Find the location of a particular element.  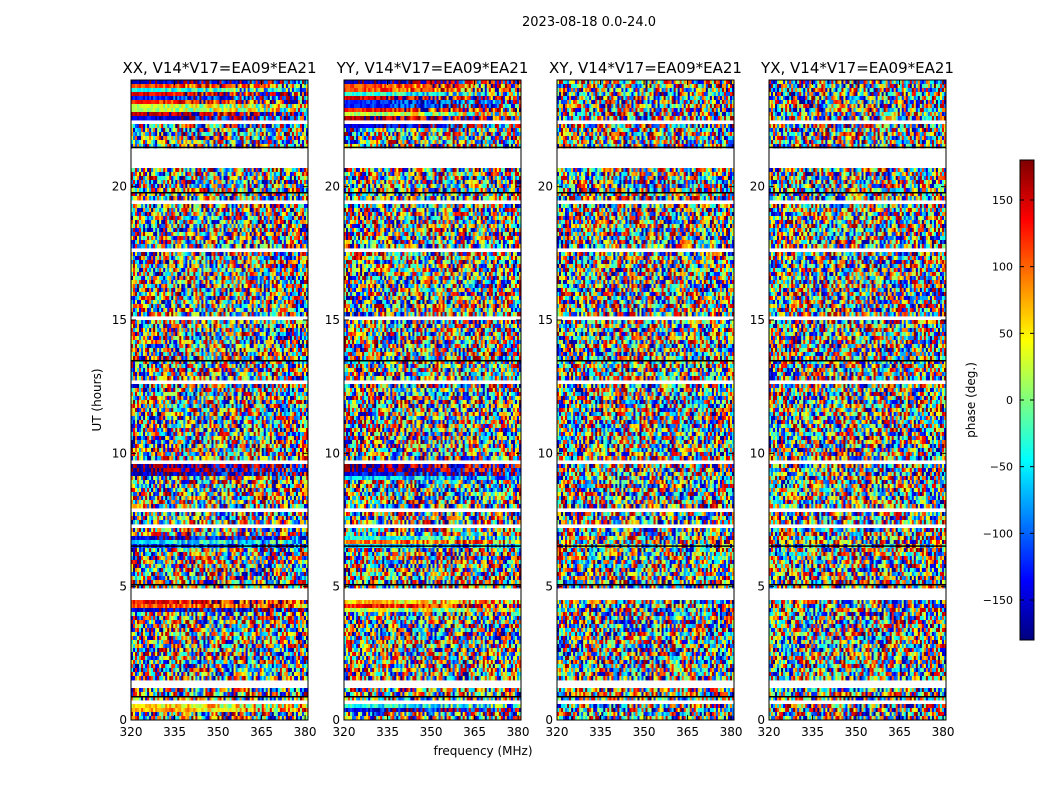

panel-title: XX, V14*V17=EA09*EA21 is located at coordinates (219, 68).